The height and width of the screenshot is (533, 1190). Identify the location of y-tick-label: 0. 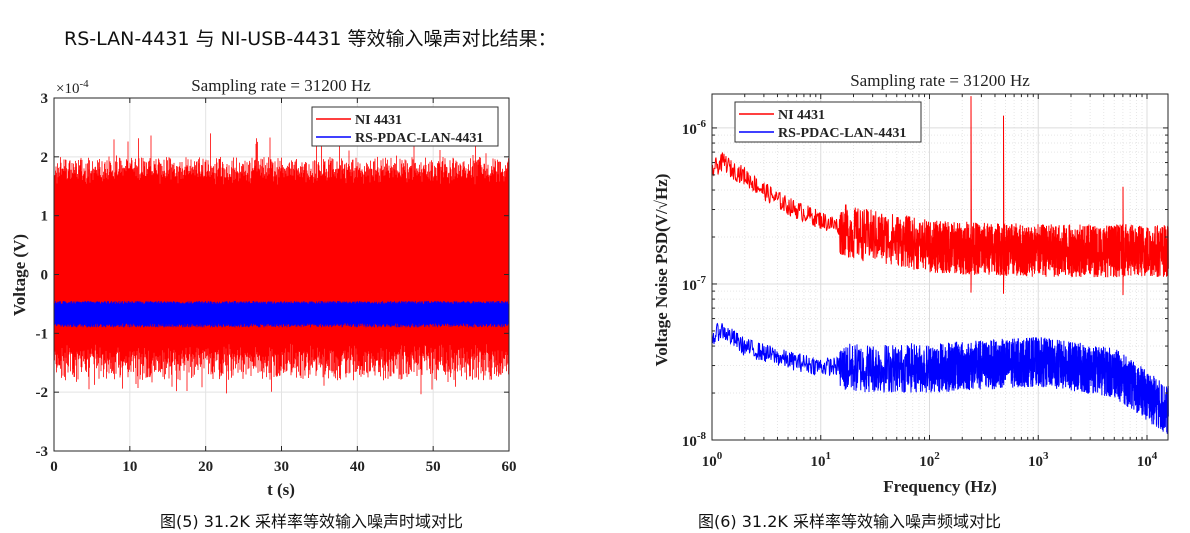
(45, 276).